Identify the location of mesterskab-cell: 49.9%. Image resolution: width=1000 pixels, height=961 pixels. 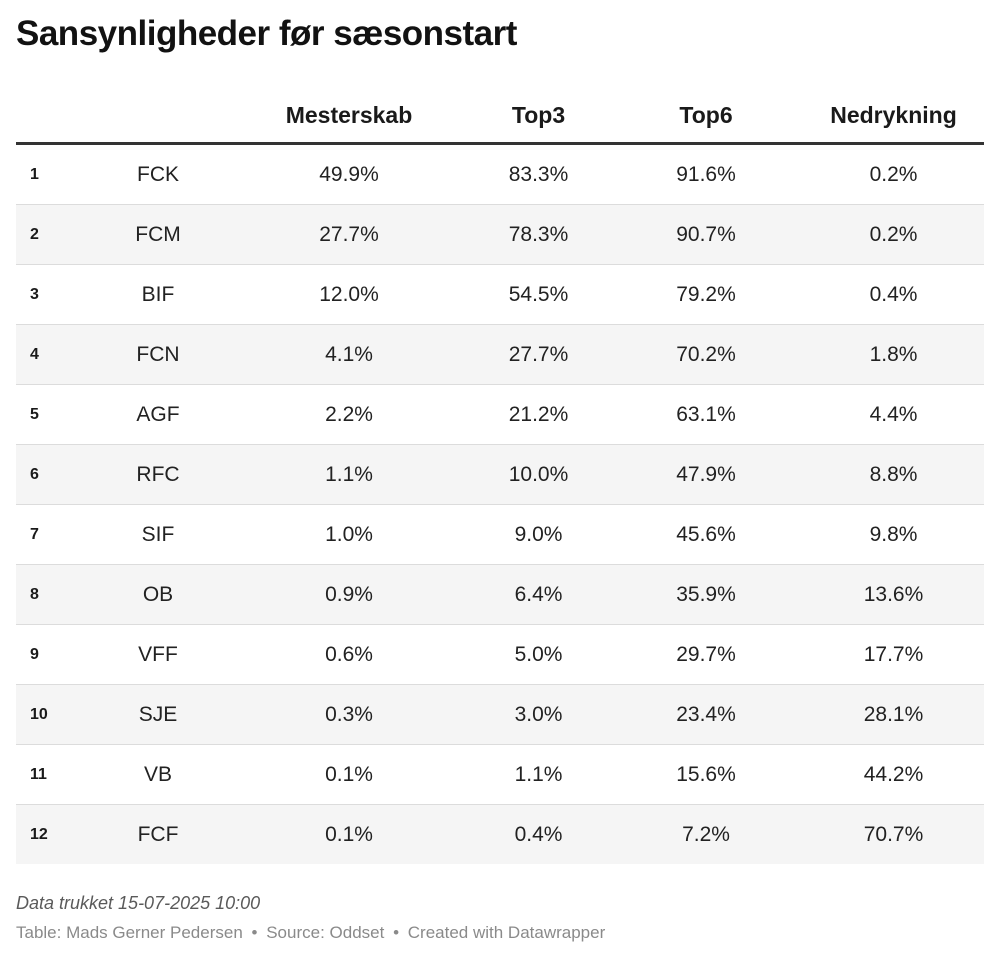
(349, 174).